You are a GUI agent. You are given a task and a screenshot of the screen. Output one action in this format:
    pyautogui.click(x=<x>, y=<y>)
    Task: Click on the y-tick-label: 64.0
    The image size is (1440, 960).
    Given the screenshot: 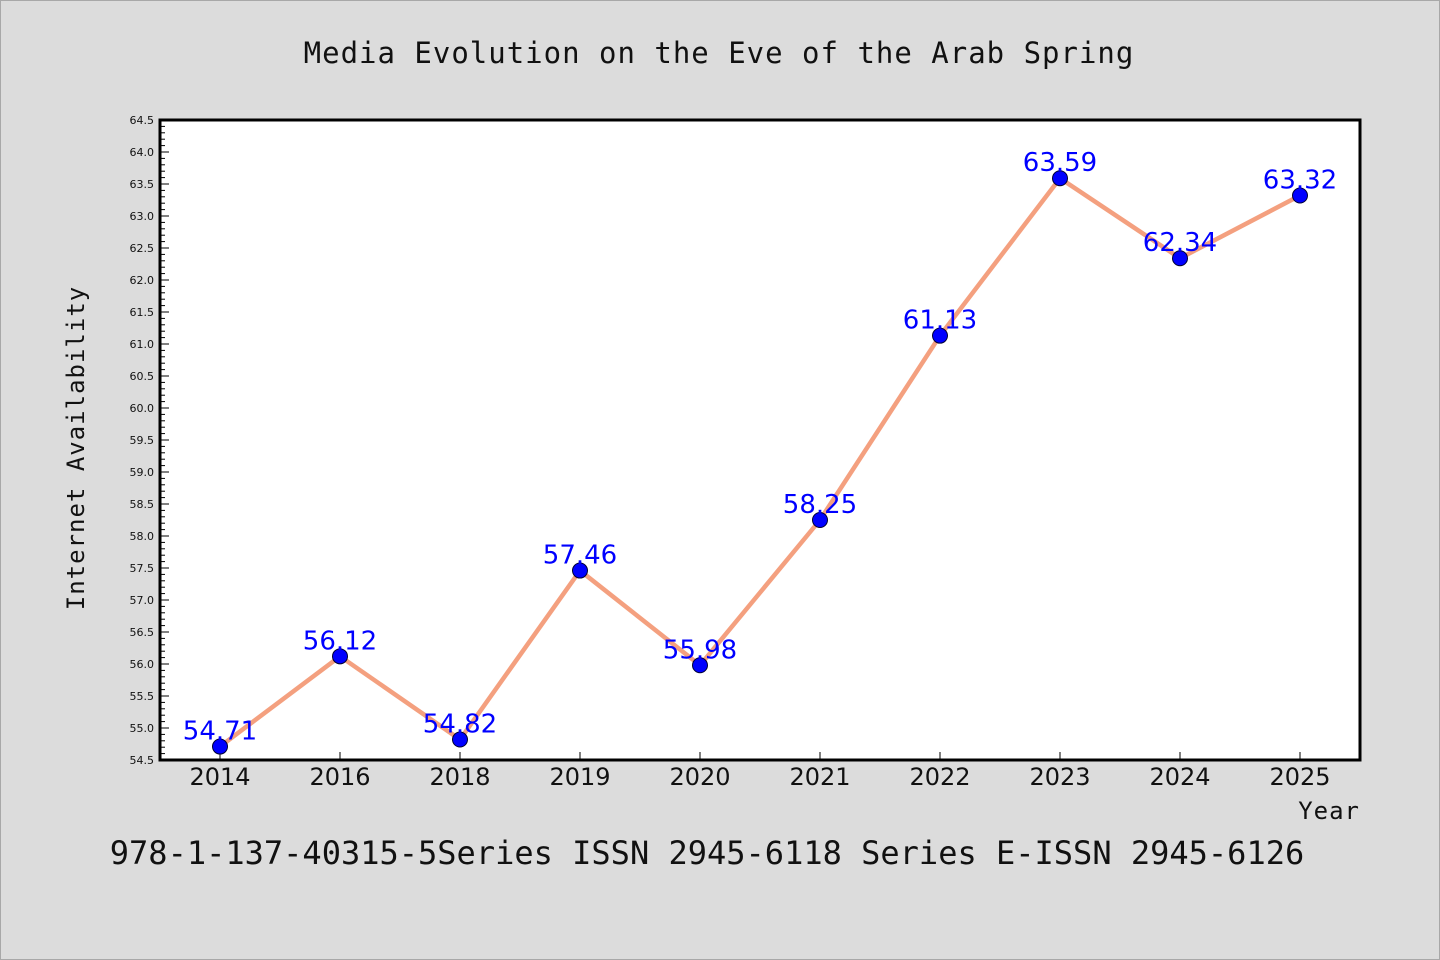 What is the action you would take?
    pyautogui.click(x=142, y=152)
    